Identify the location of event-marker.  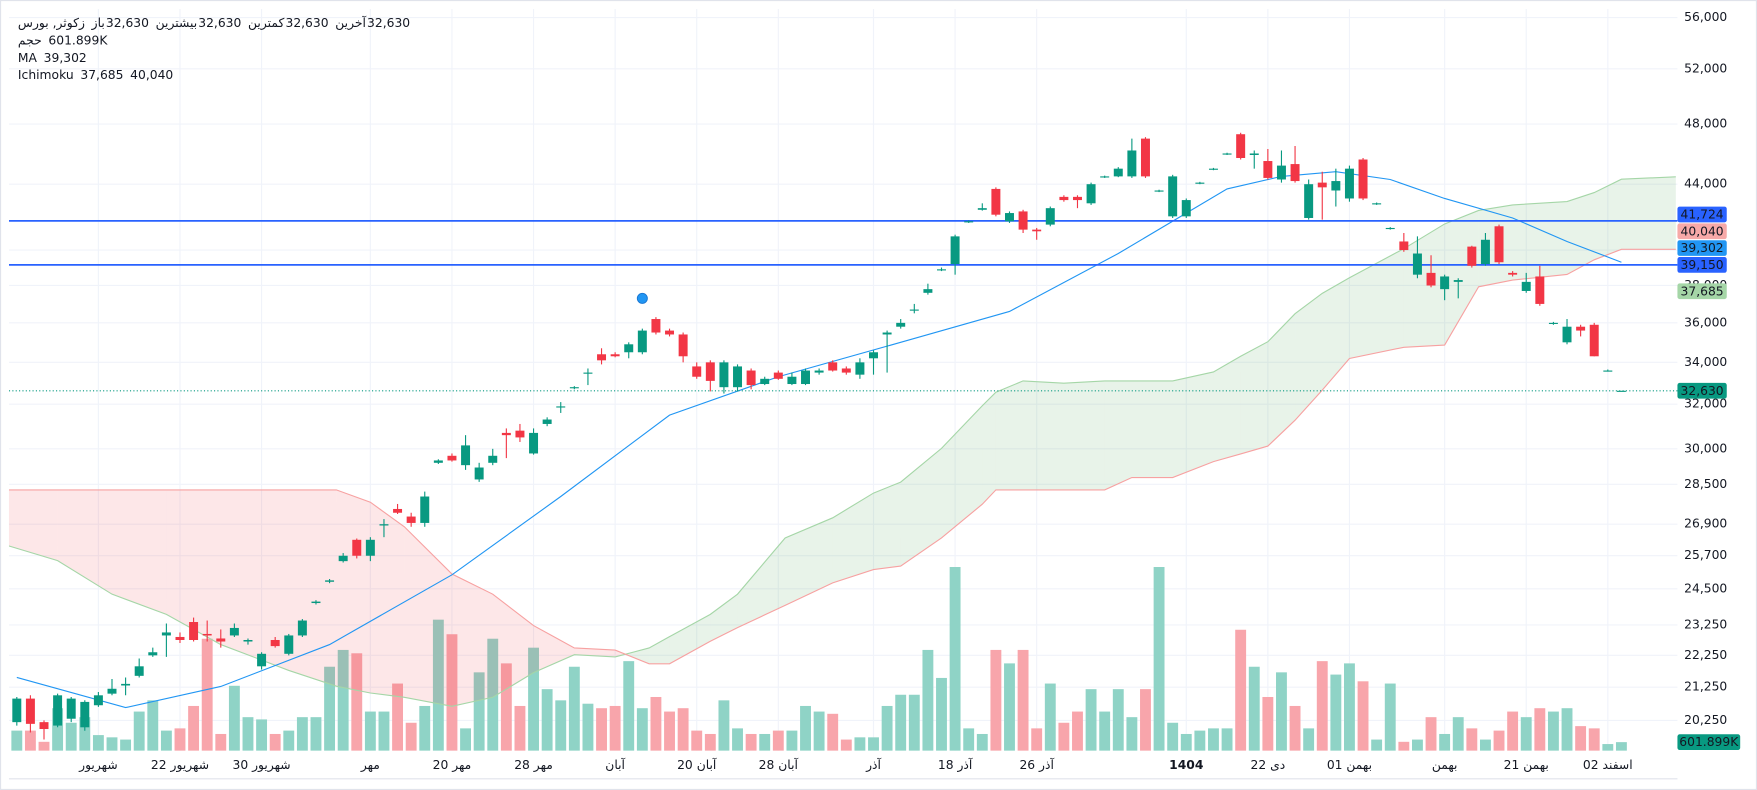
(642, 298).